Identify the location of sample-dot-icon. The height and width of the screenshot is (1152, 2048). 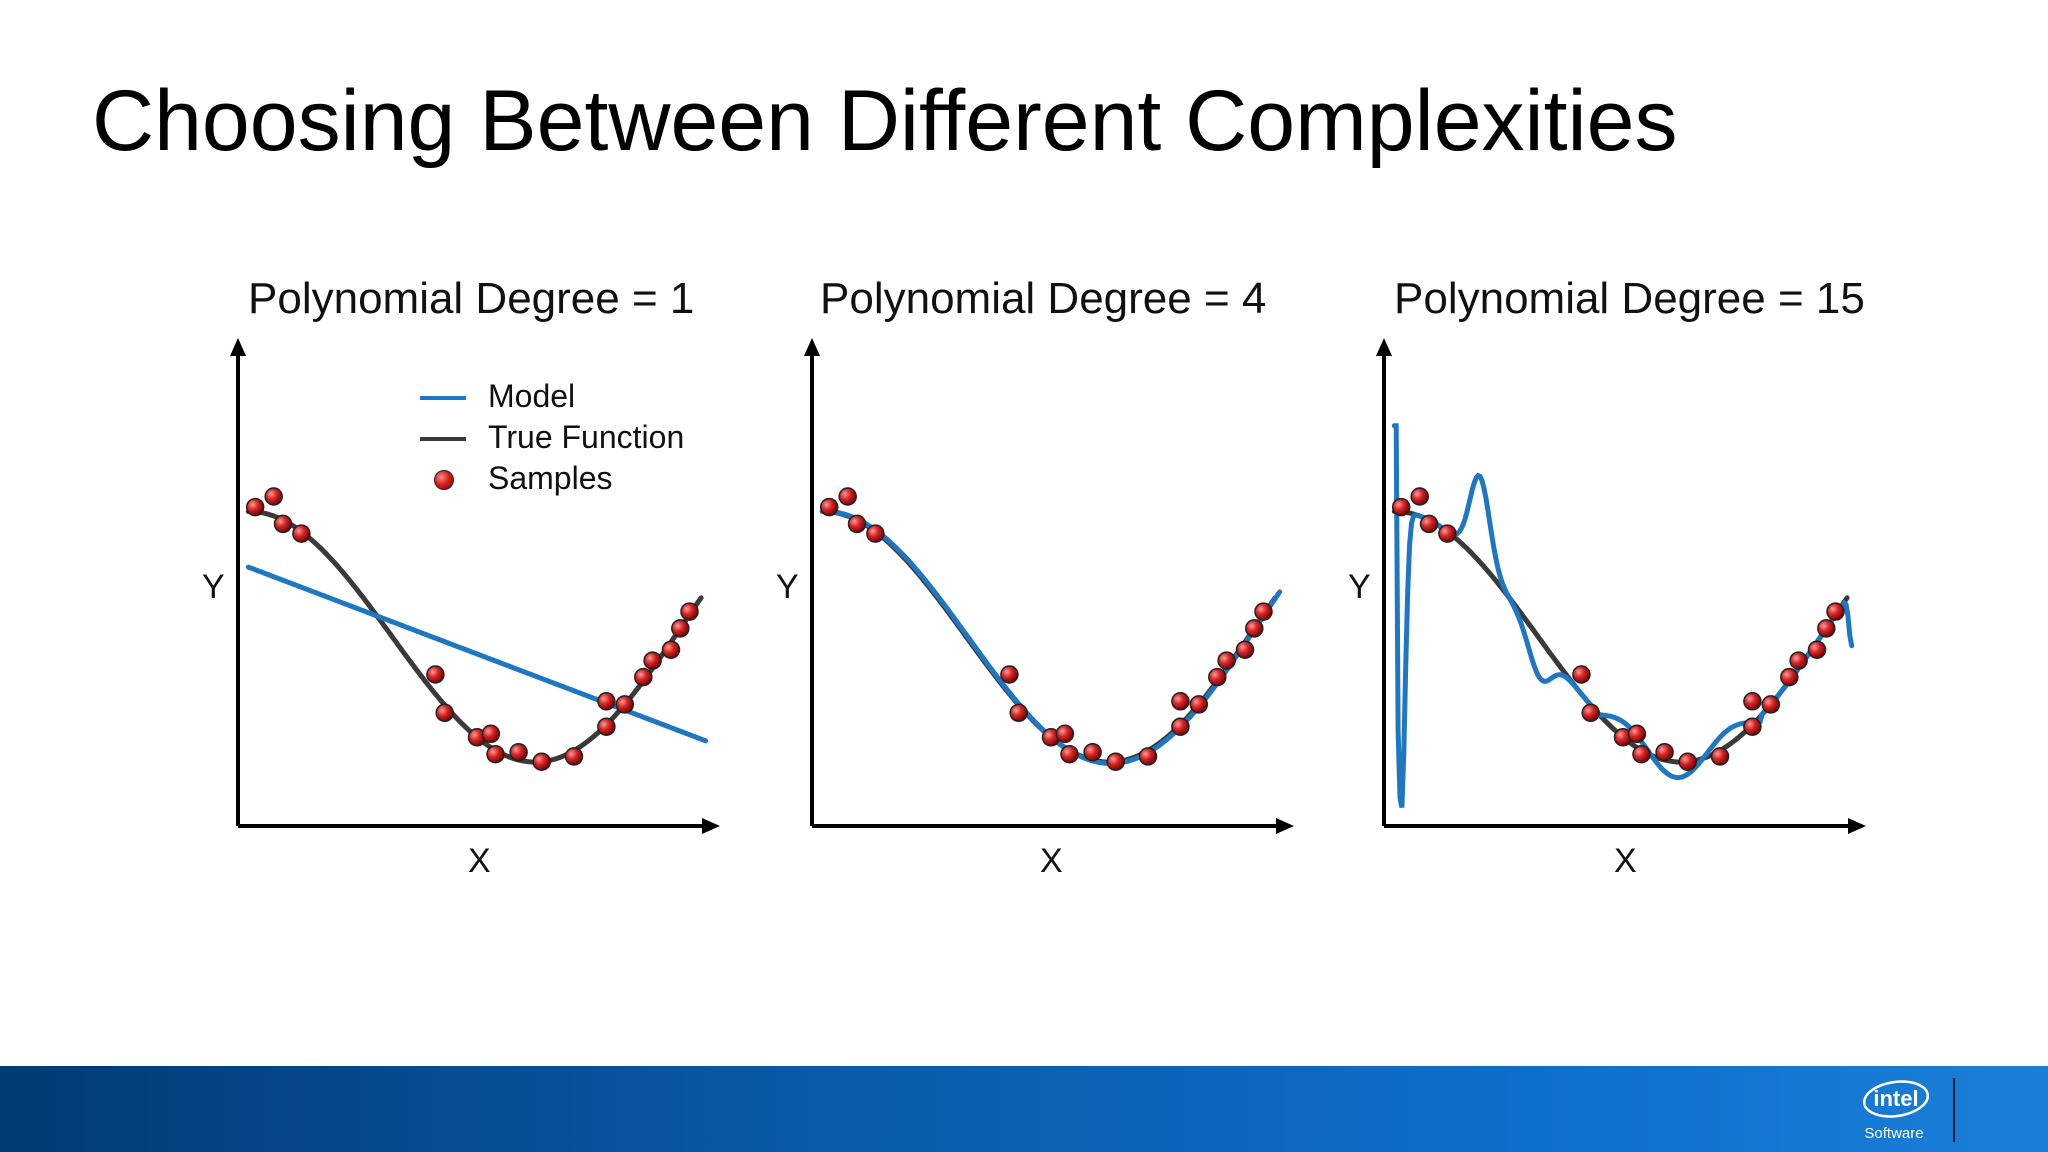
(444, 480).